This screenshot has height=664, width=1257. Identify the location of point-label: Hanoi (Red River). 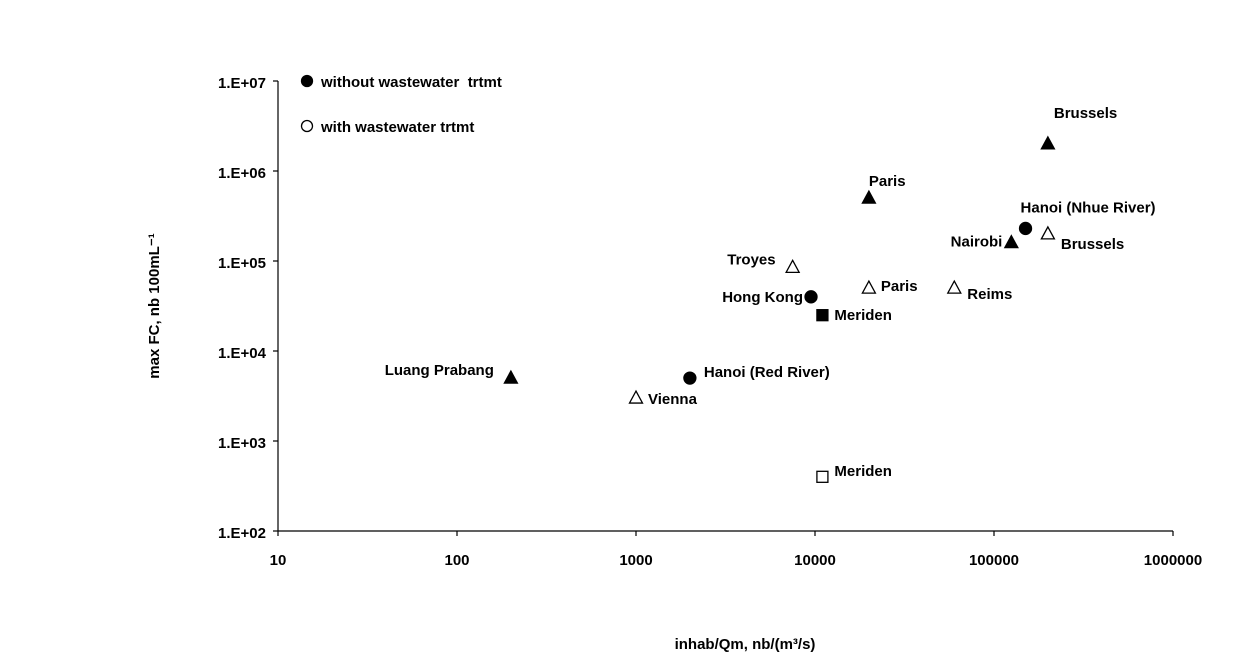
(767, 372).